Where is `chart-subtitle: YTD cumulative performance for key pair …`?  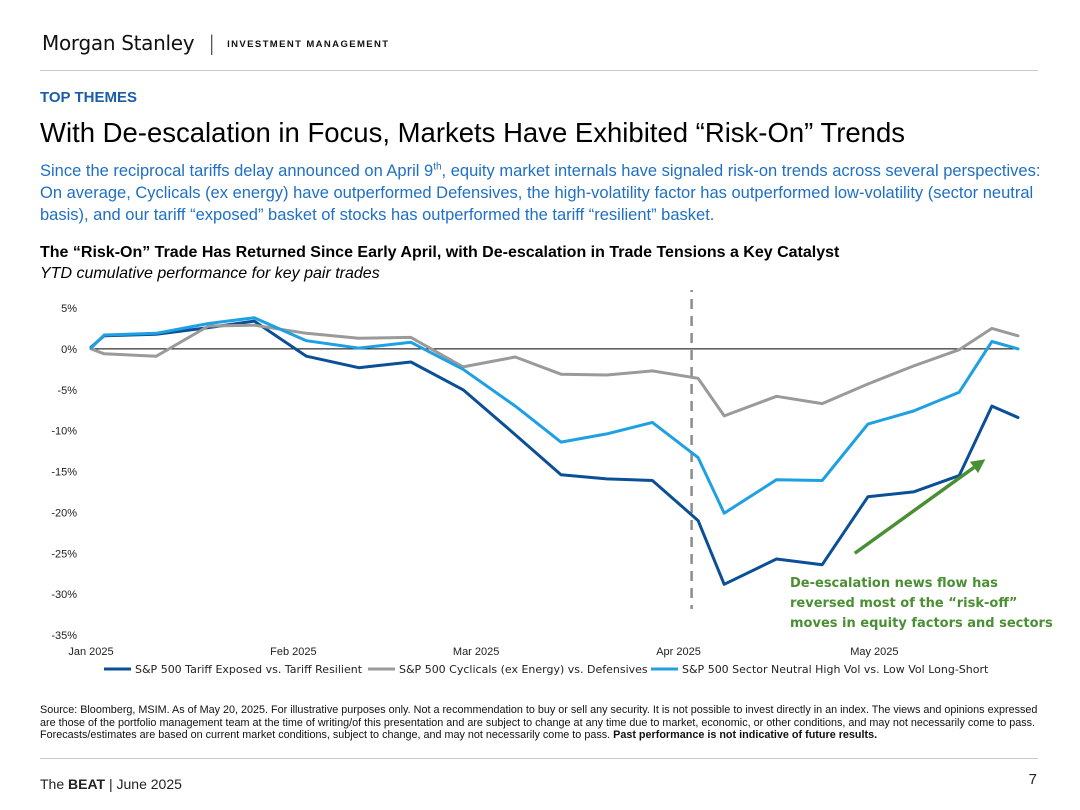 chart-subtitle: YTD cumulative performance for key pair … is located at coordinates (210, 273).